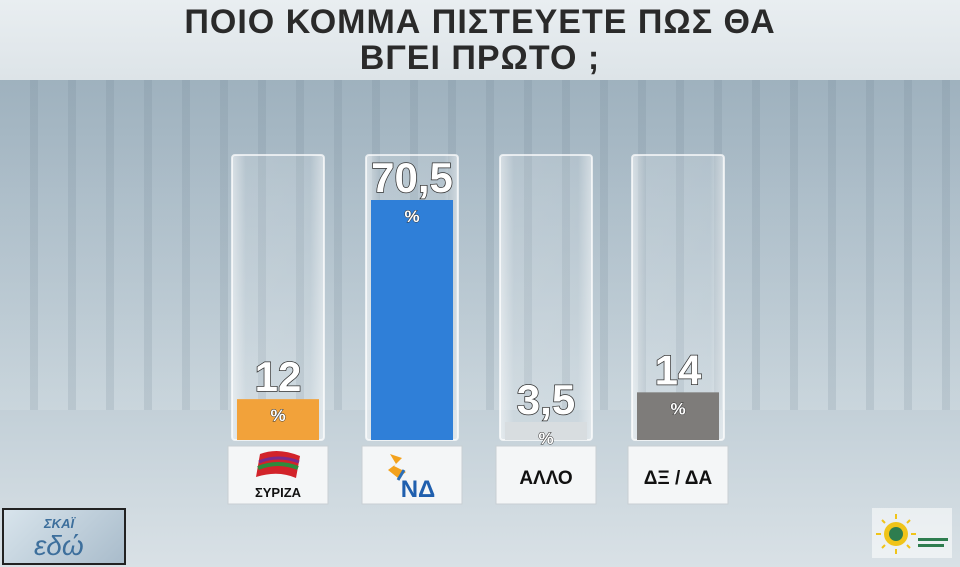  Describe the element at coordinates (278, 329) in the screenshot. I see `bar-group-1: 12%` at that location.